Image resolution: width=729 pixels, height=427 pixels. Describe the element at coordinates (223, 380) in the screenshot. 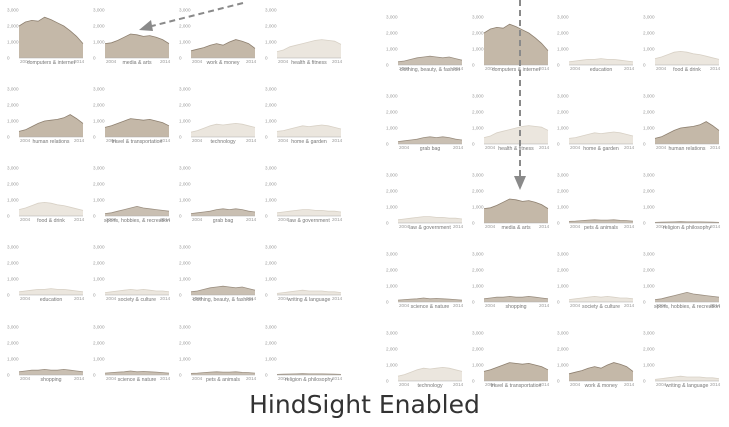

I see `chart-label: pets & animals` at that location.